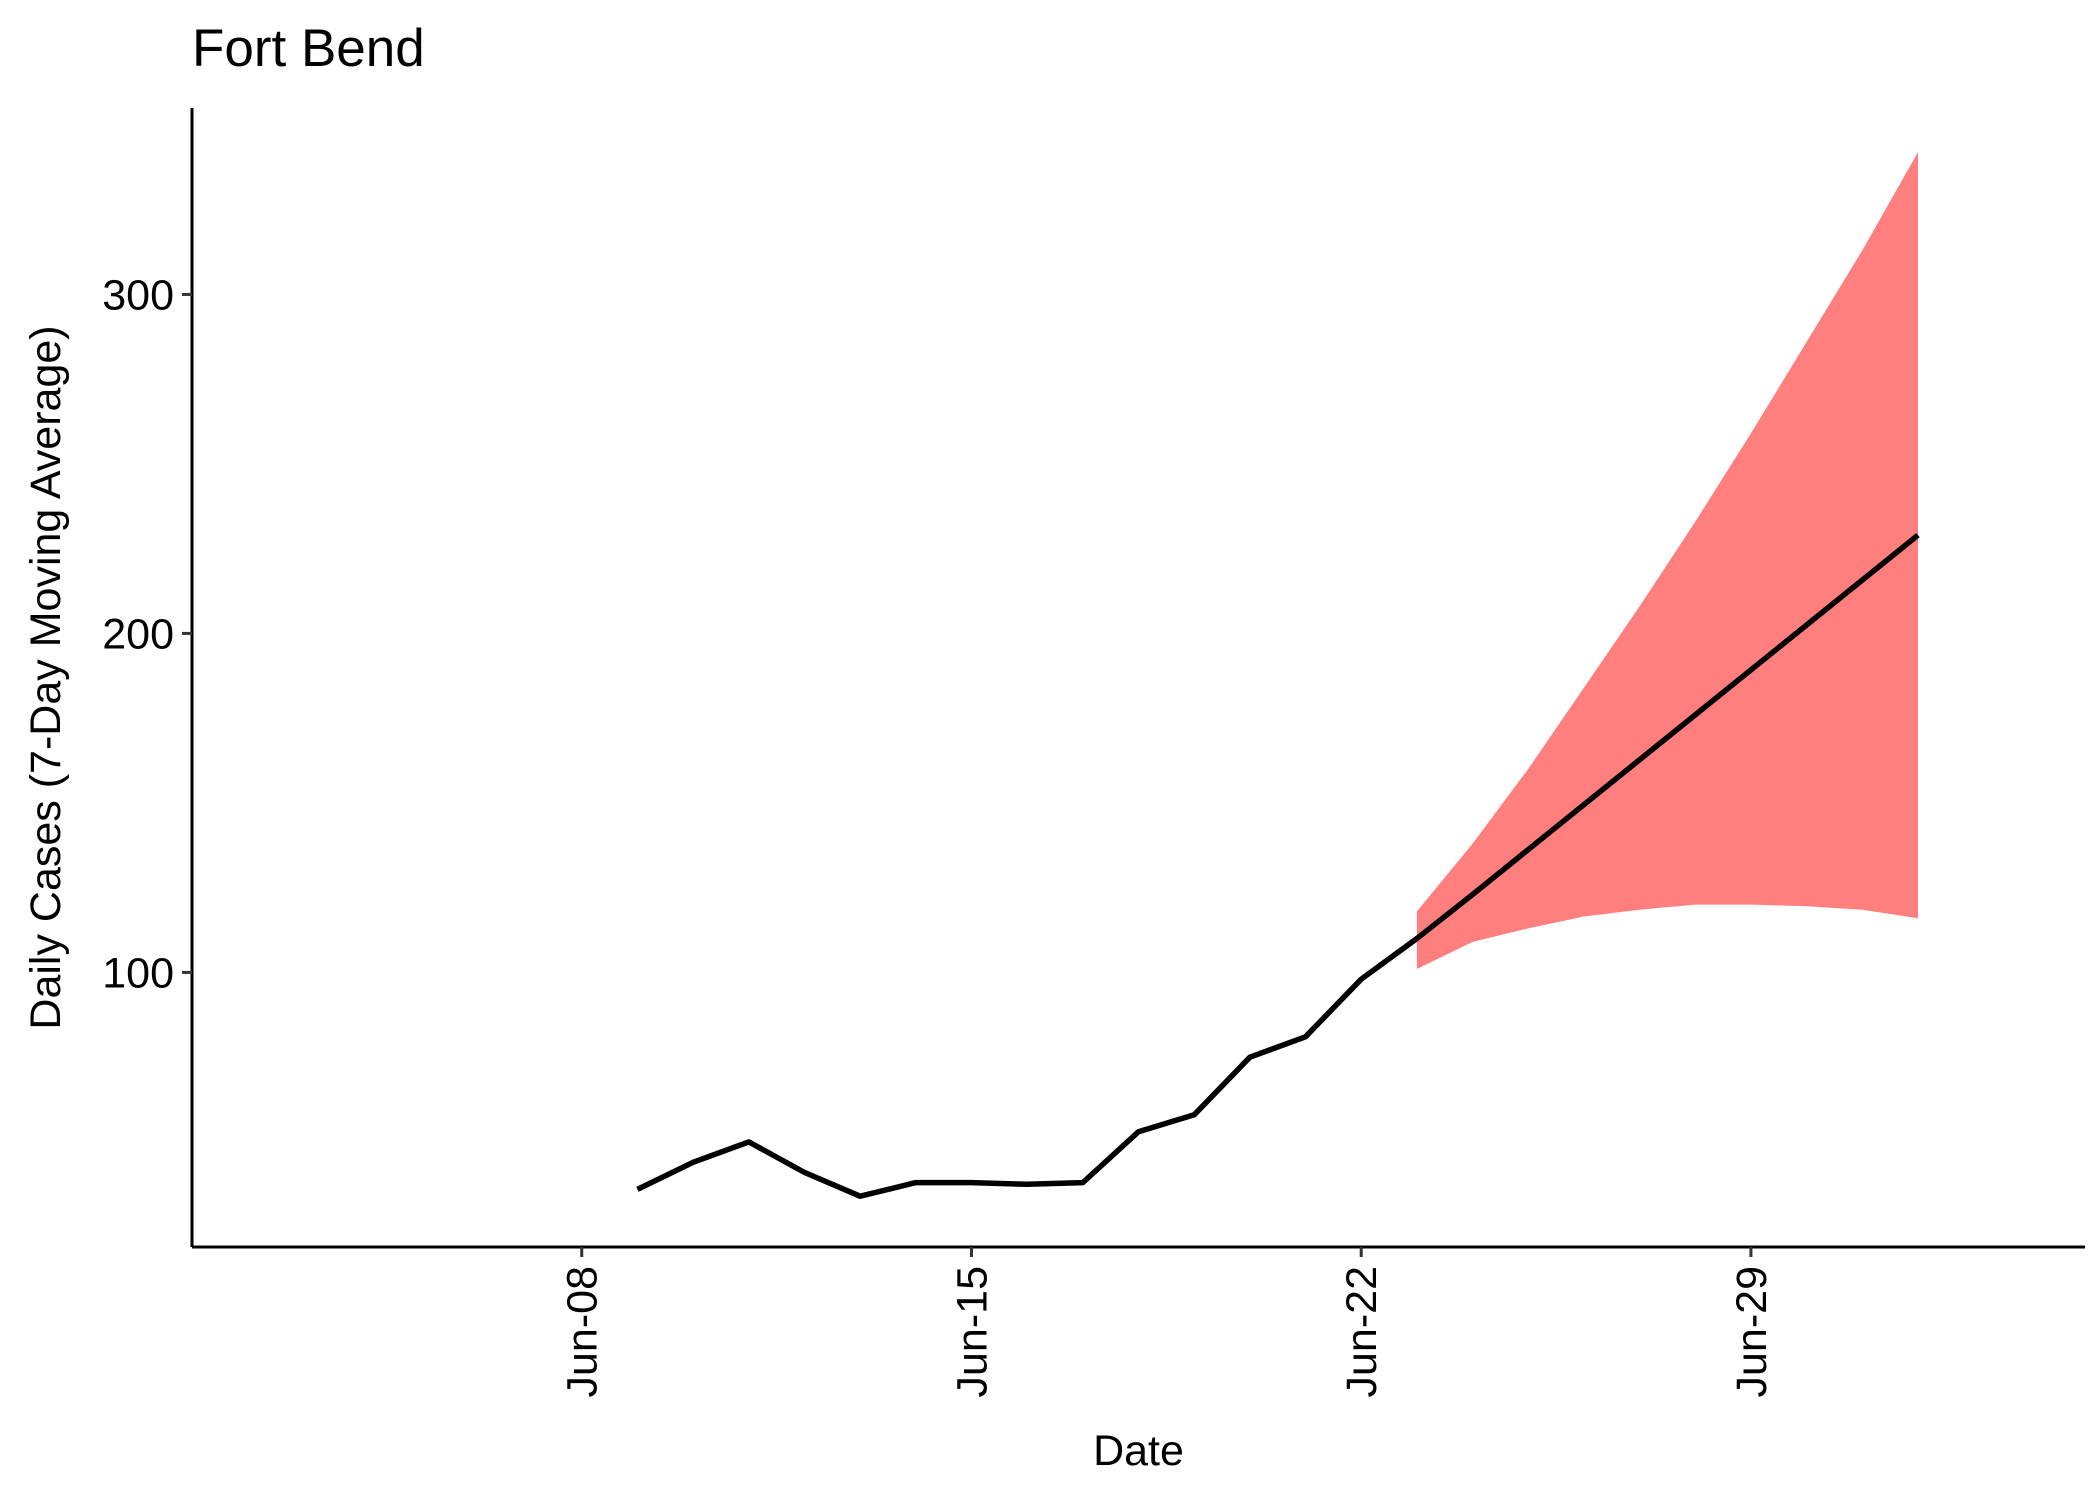 The image size is (2100, 1499). What do you see at coordinates (1167, 1322) in the screenshot?
I see `x-axis-ticks: Jun-08 Jun-15 Jun-22 Jun-29` at bounding box center [1167, 1322].